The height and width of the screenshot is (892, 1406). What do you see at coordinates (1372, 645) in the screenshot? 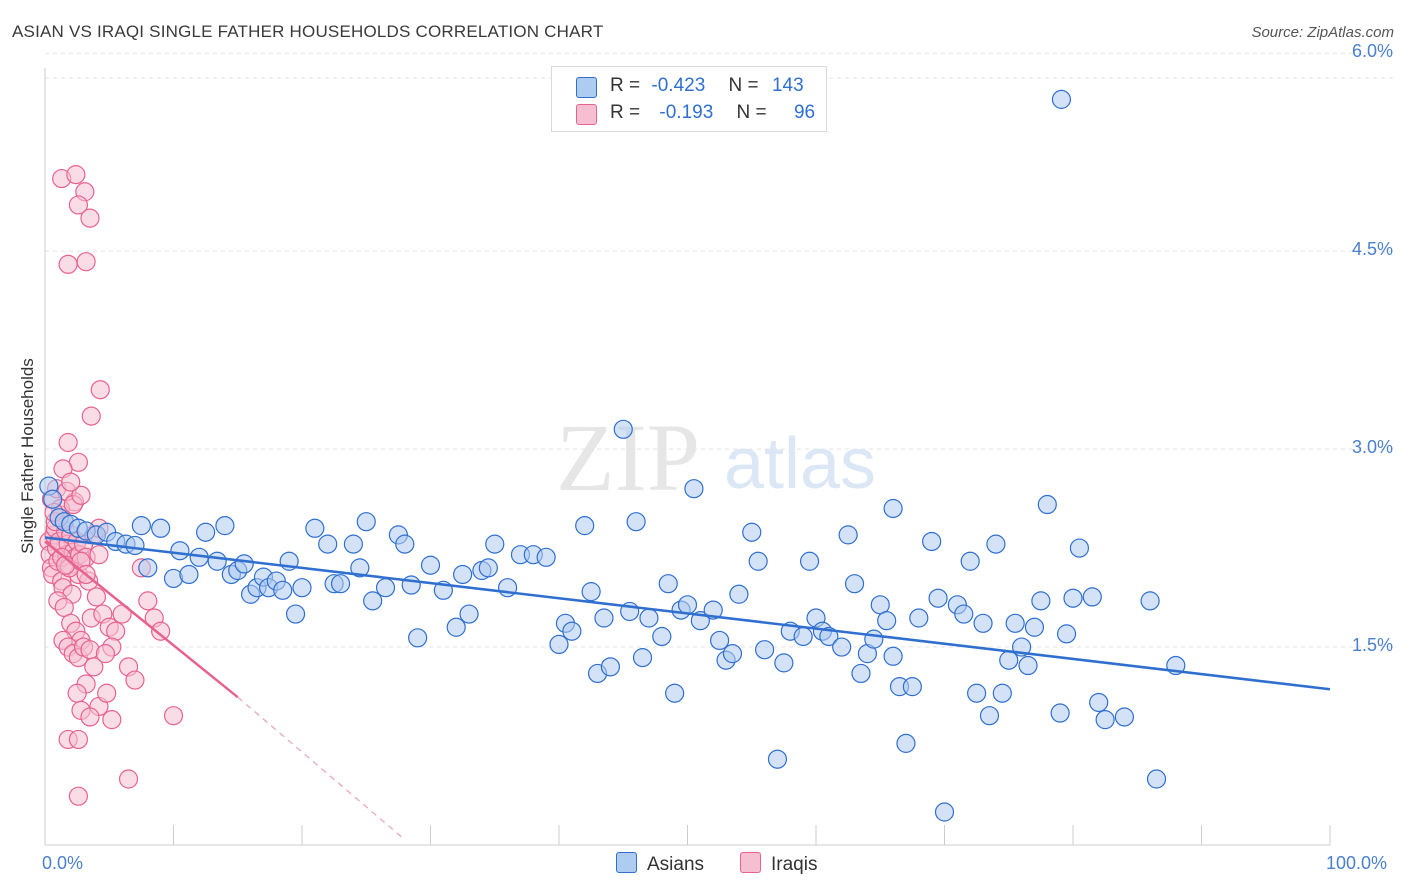
I see `y-tick-label: 1.5%` at bounding box center [1372, 645].